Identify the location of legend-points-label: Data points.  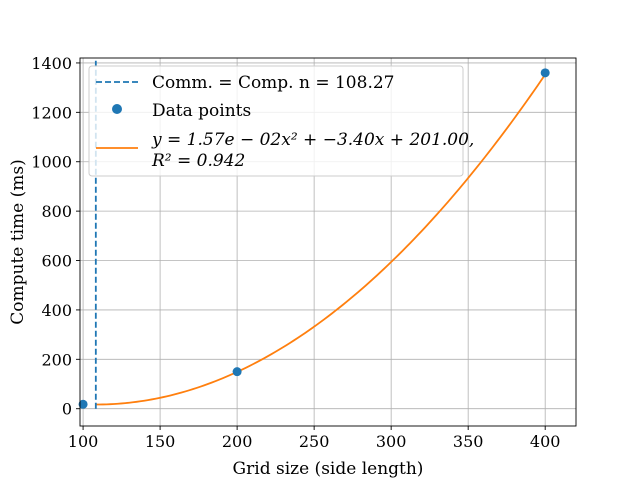
(201, 111).